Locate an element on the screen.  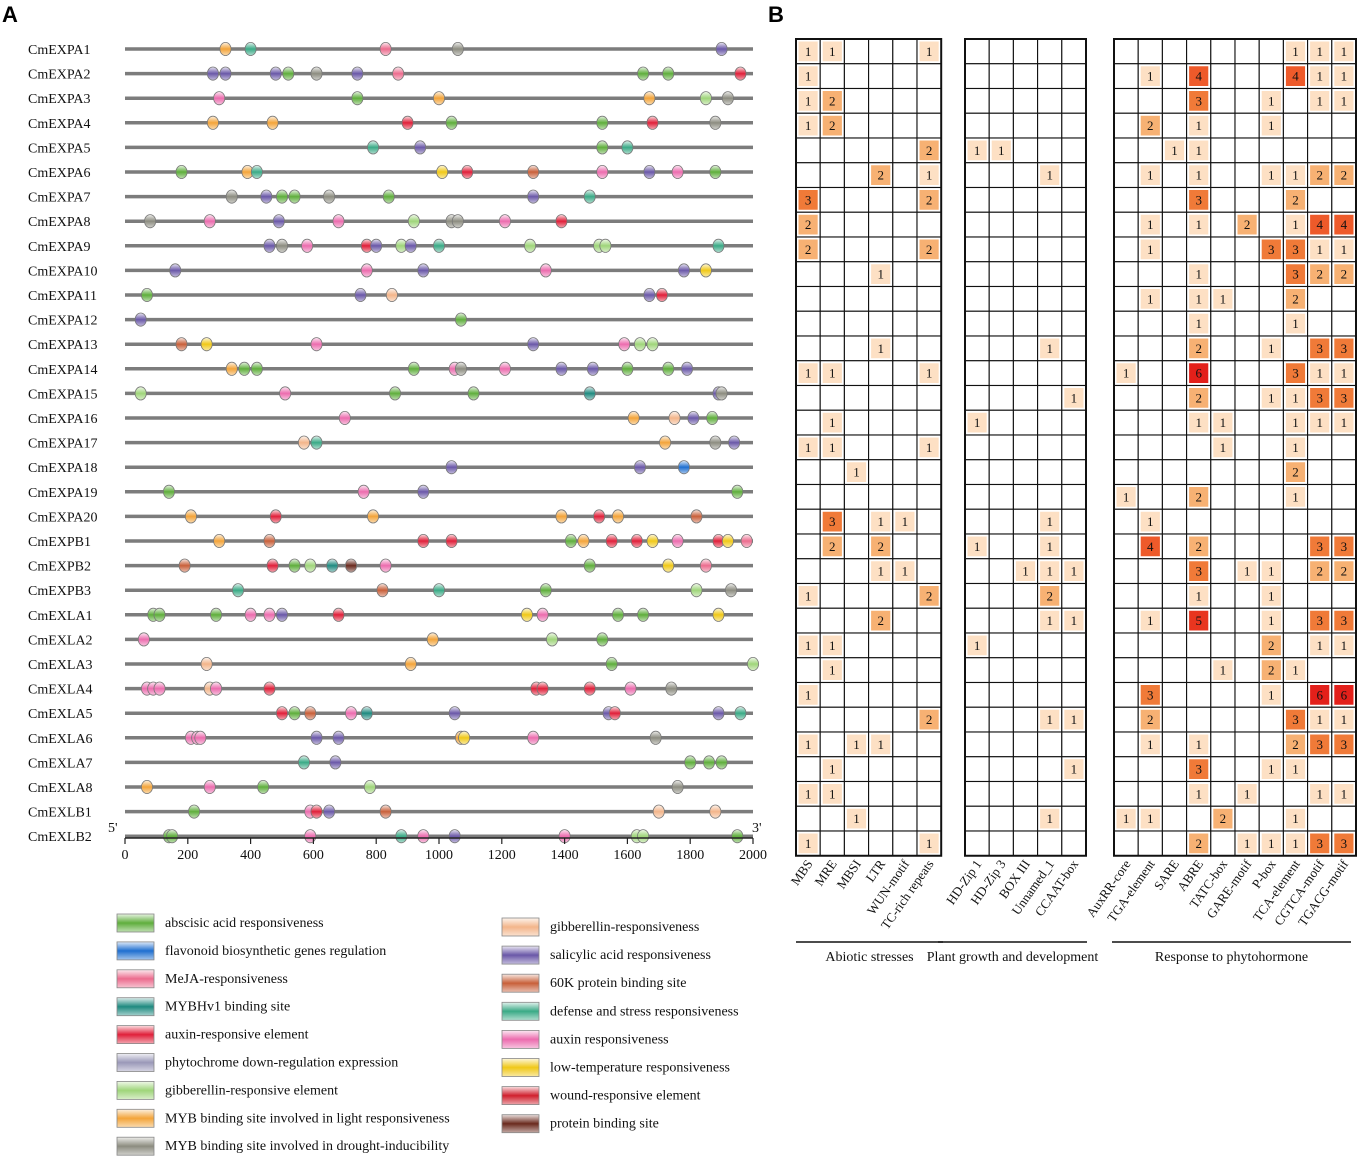
cis-element-p60k is located at coordinates (184, 565).